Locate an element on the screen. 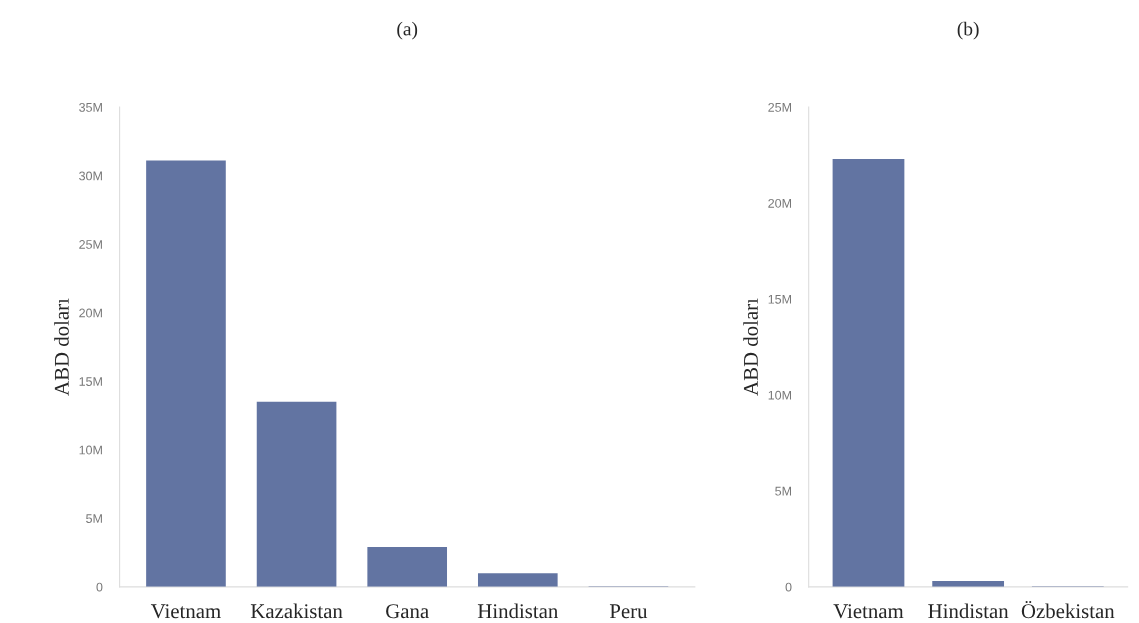  chart-title: (a) is located at coordinates (407, 30).